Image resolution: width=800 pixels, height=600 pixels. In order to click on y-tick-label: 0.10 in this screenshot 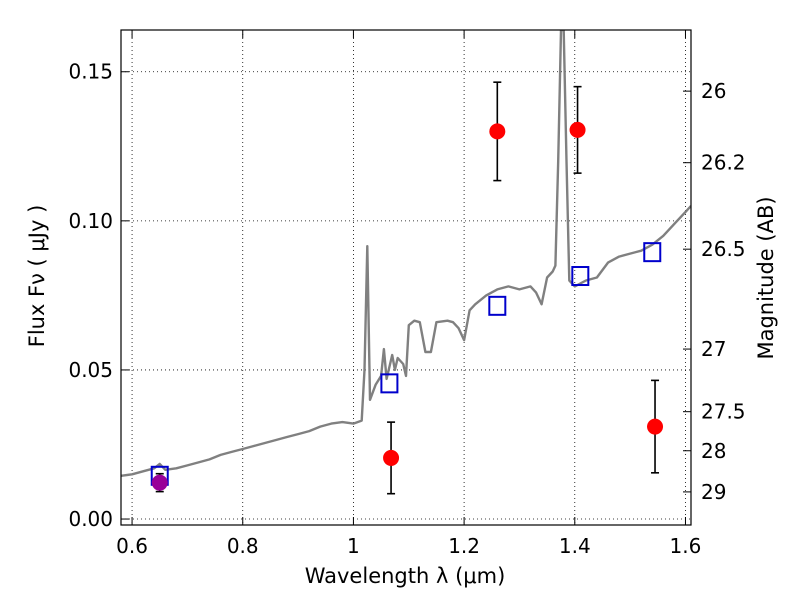, I will do `click(90, 221)`.